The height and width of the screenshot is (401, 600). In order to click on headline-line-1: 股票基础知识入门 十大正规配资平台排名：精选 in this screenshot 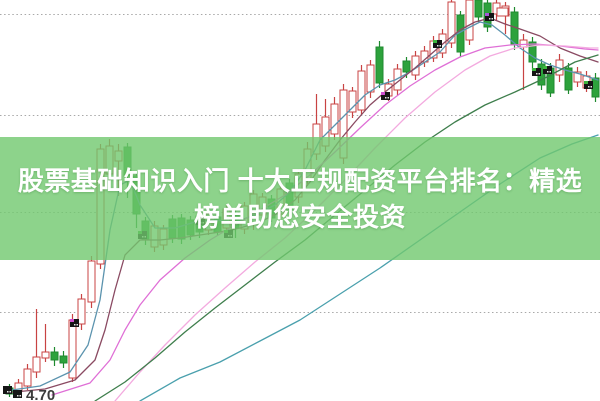, I will do `click(300, 180)`.